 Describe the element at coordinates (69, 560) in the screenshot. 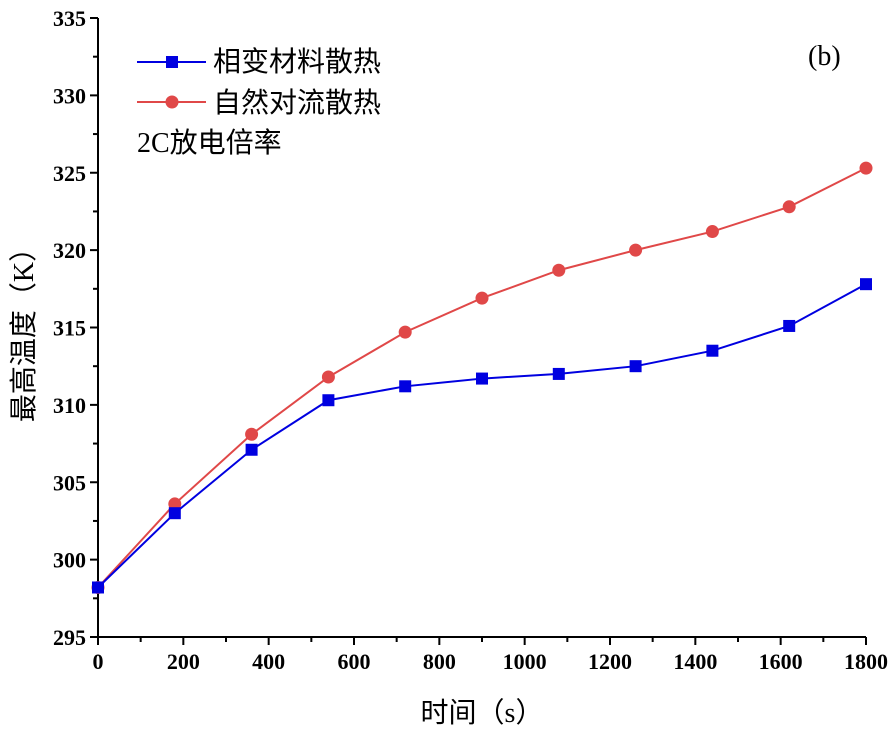

I see `y-tick-label: 300` at that location.